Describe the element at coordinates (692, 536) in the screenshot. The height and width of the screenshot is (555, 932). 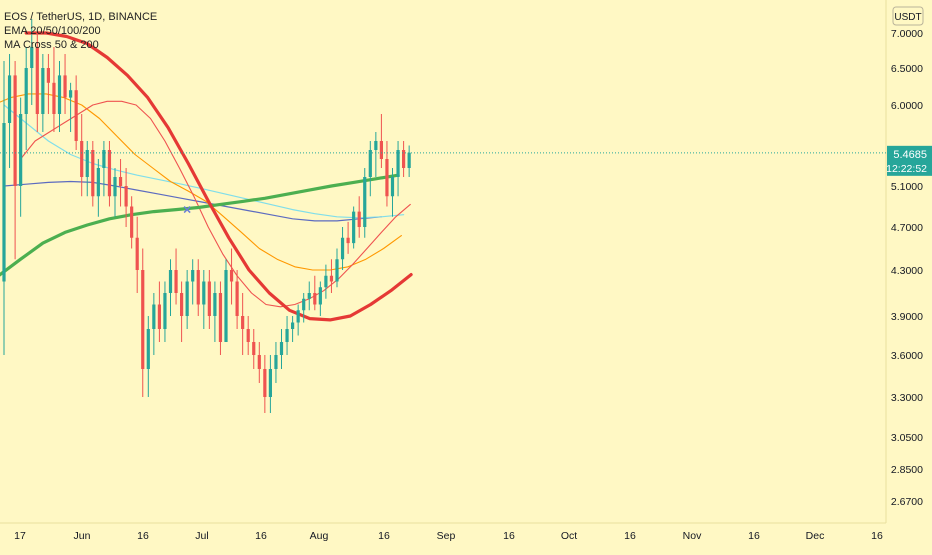
I see `x-tick-label: Nov` at that location.